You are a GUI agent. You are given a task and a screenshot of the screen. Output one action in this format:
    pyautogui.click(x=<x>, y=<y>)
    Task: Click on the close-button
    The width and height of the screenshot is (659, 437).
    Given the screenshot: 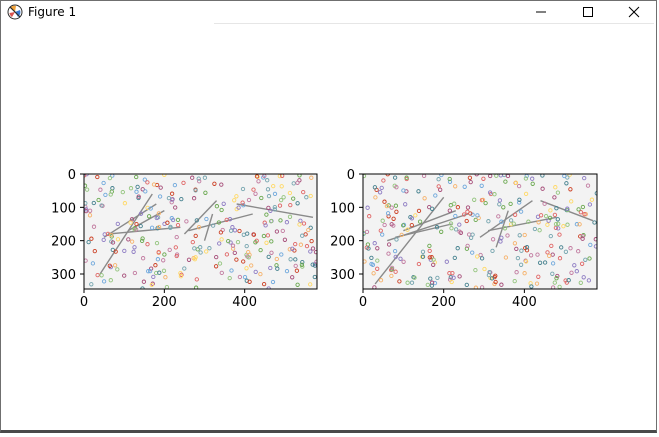 What is the action you would take?
    pyautogui.click(x=634, y=12)
    